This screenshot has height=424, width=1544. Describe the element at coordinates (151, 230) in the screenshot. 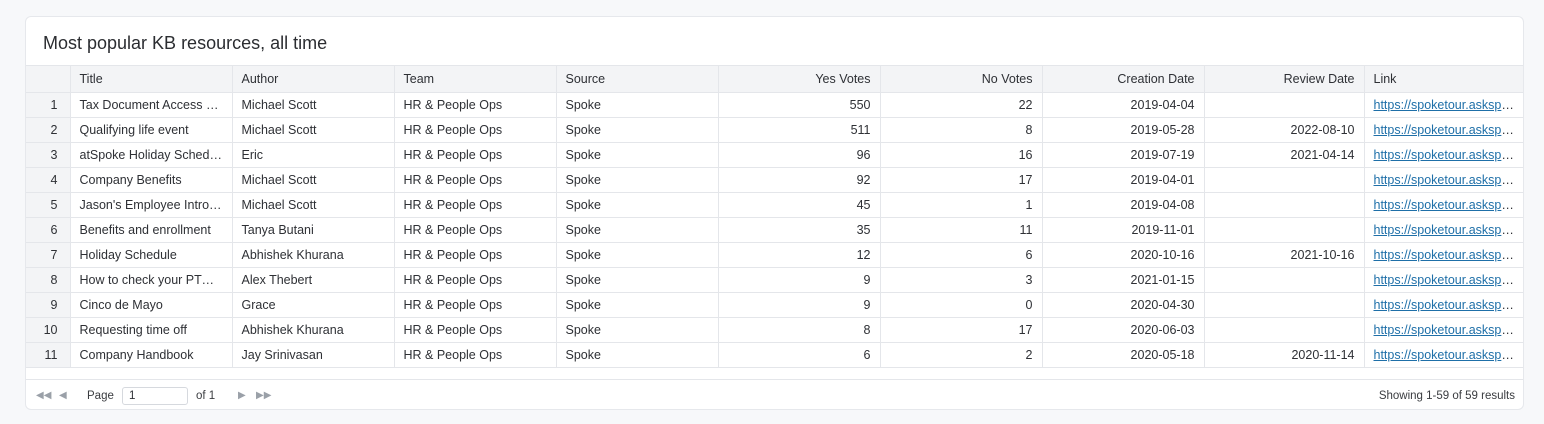

I see `title-cell: Benefits and enrollment` at that location.